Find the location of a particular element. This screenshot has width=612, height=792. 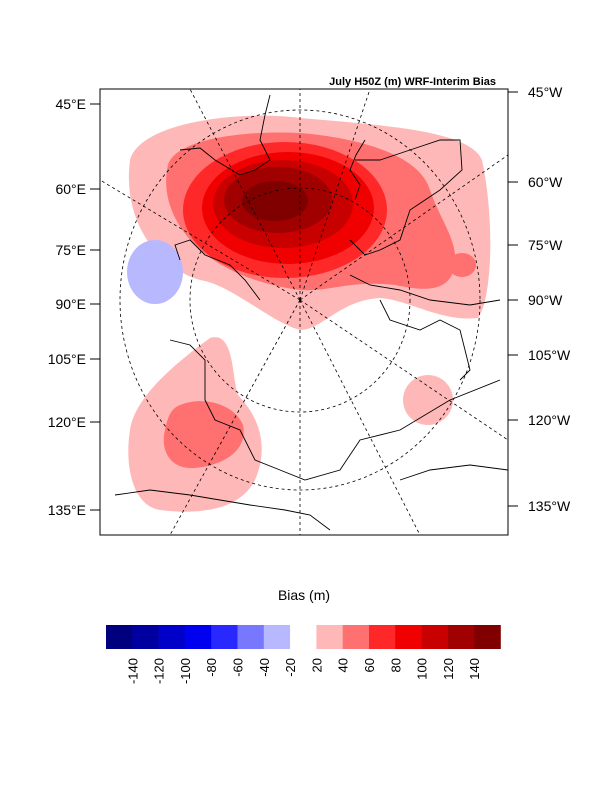

map-title: July H50Z (m) WRF-Interim Bias is located at coordinates (412, 82).